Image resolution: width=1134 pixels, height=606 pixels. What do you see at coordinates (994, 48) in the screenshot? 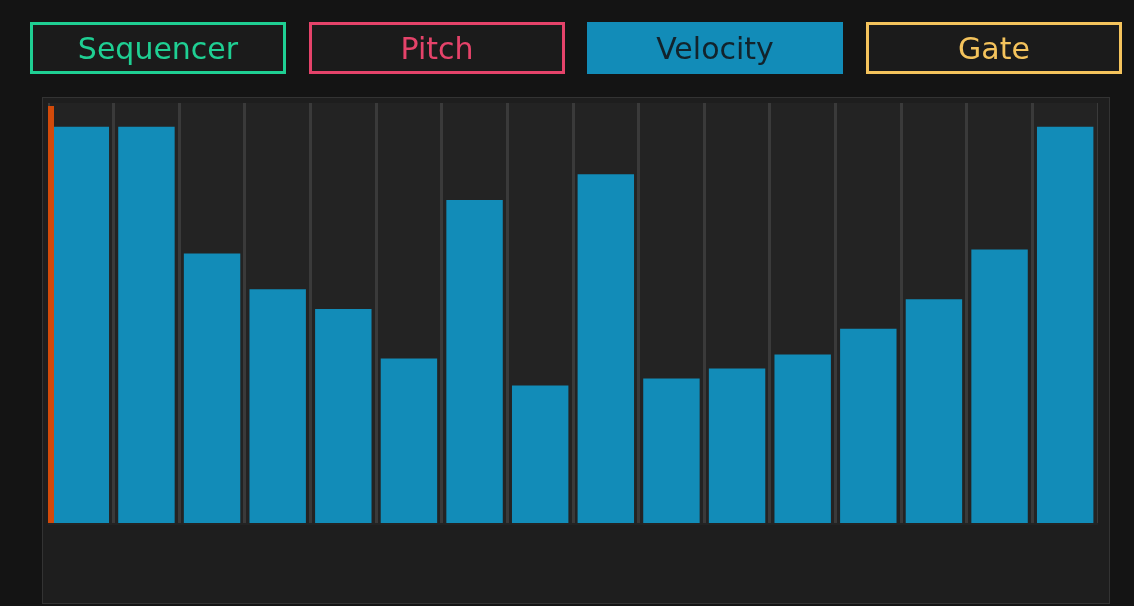
I see `text: Gate` at bounding box center [994, 48].